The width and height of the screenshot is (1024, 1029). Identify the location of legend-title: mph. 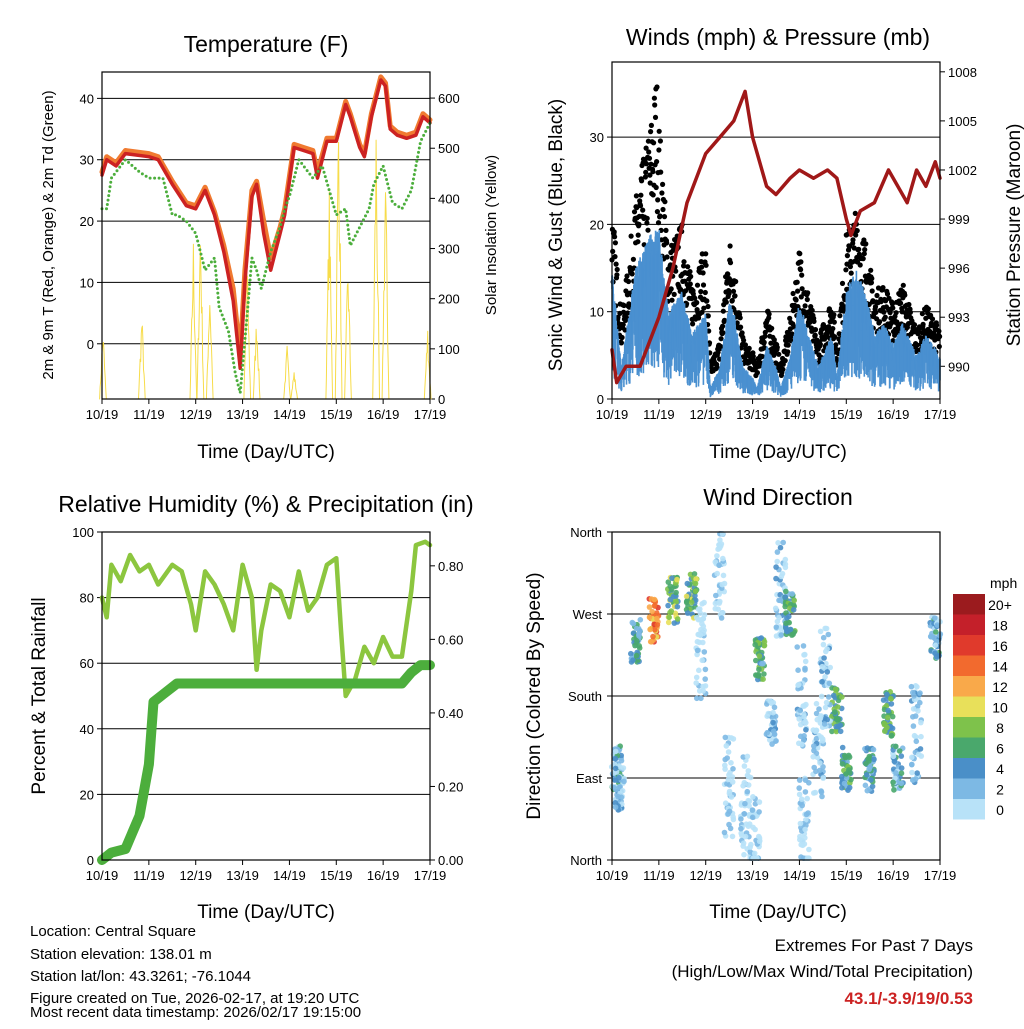
(1003, 583).